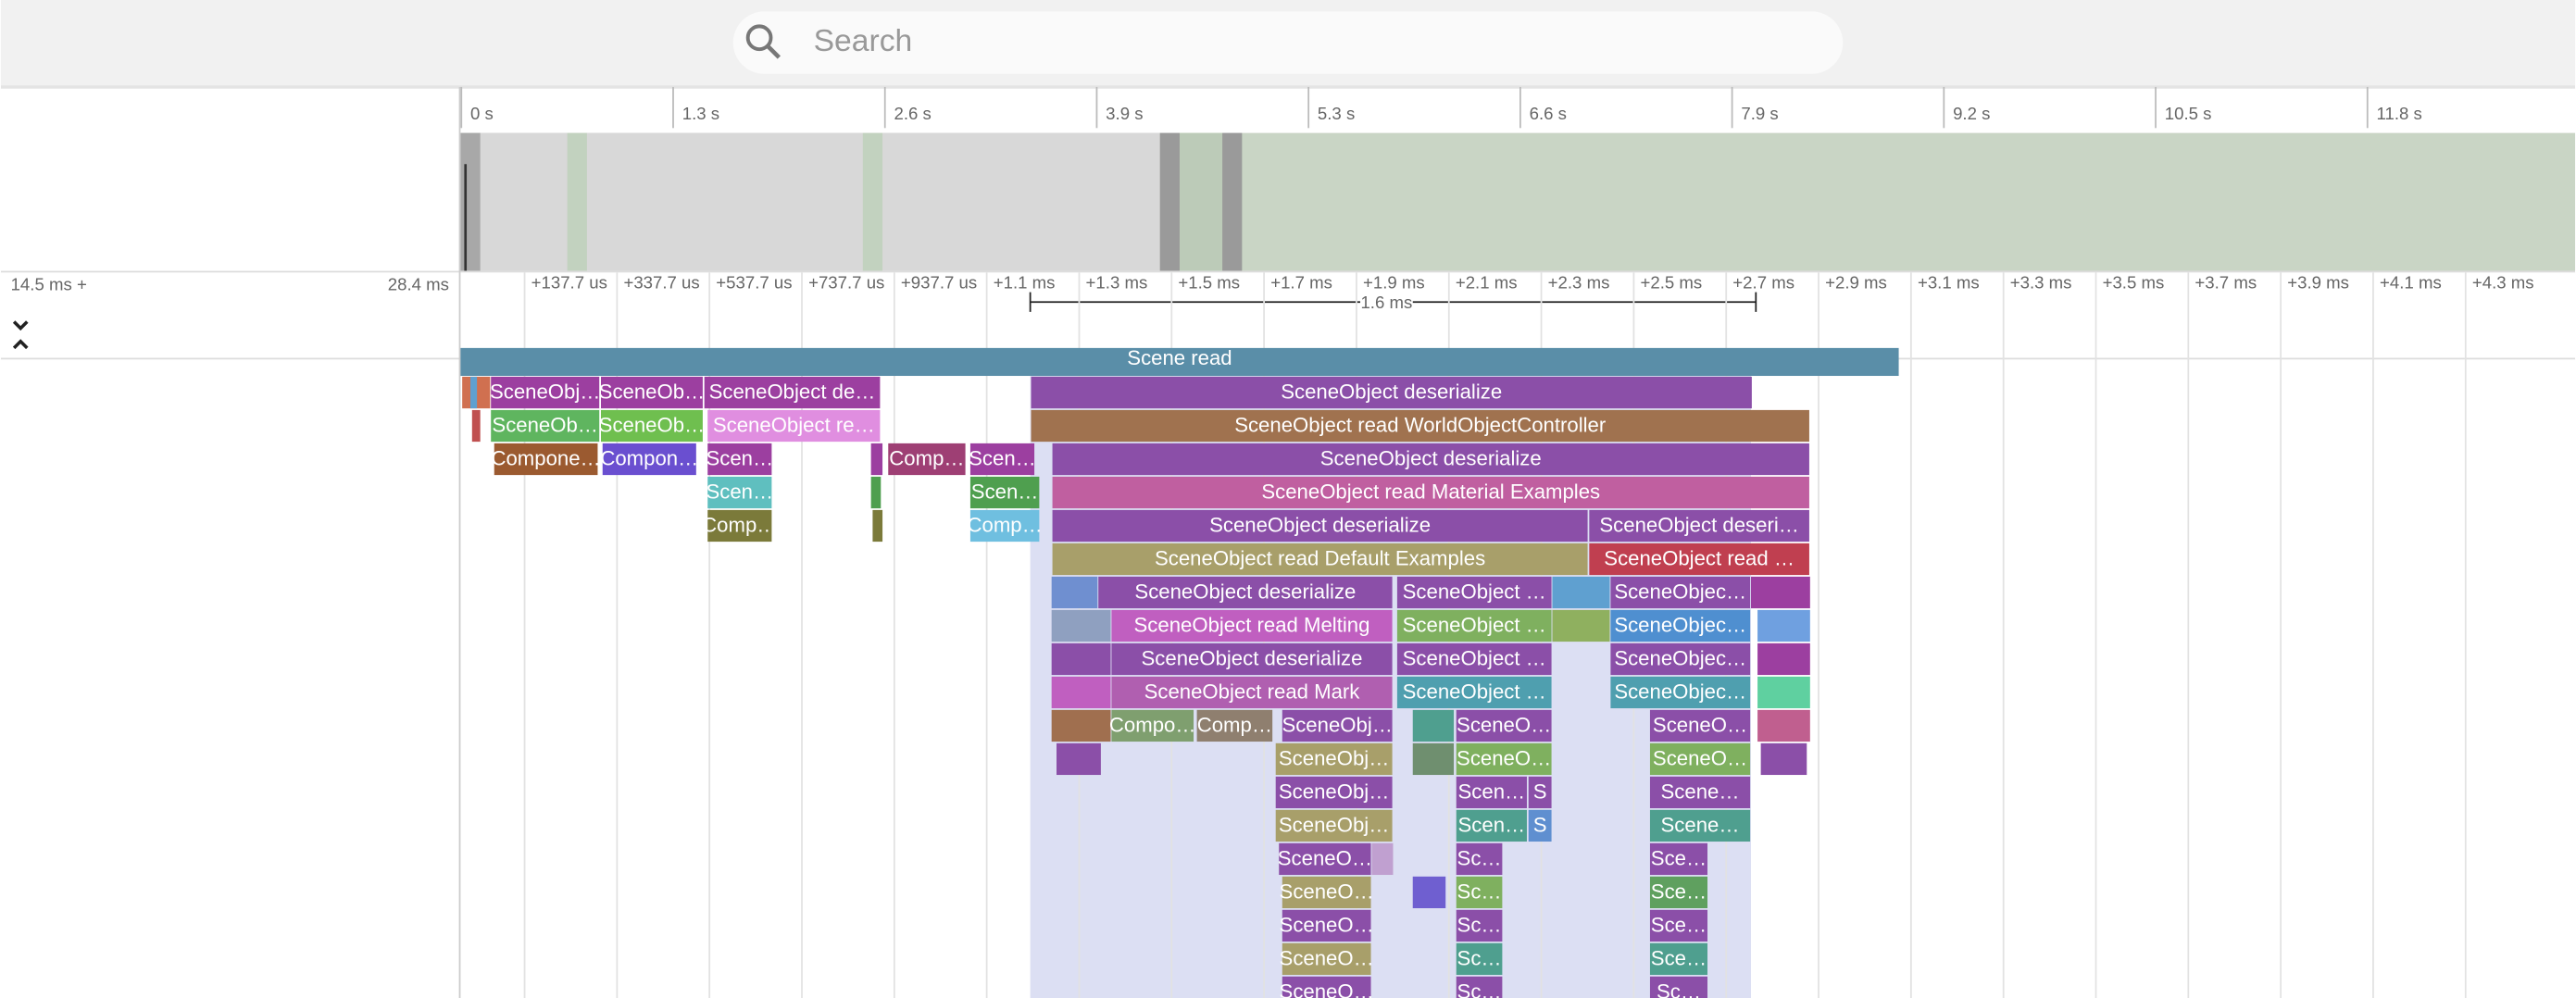  Describe the element at coordinates (1288, 43) in the screenshot. I see `search-box` at that location.